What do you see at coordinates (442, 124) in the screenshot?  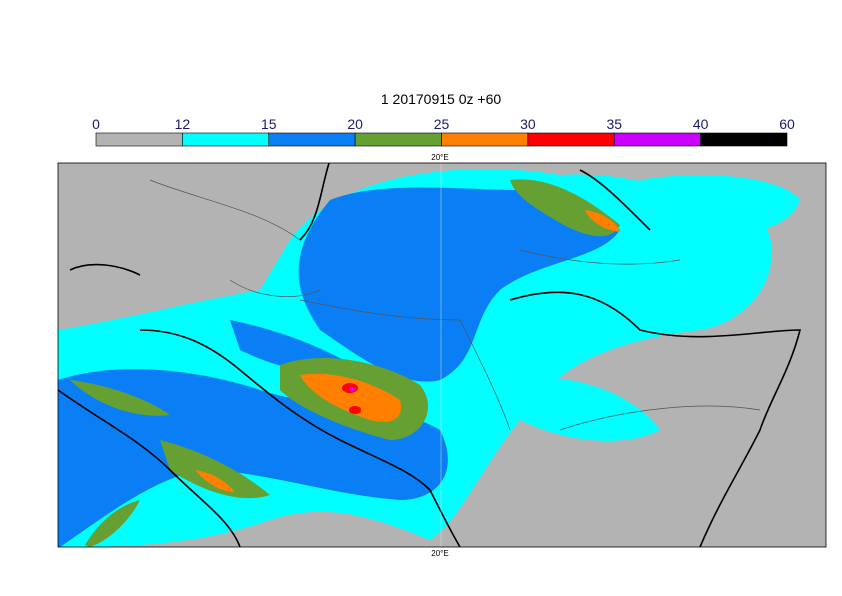 I see `colorbar-label: 25` at bounding box center [442, 124].